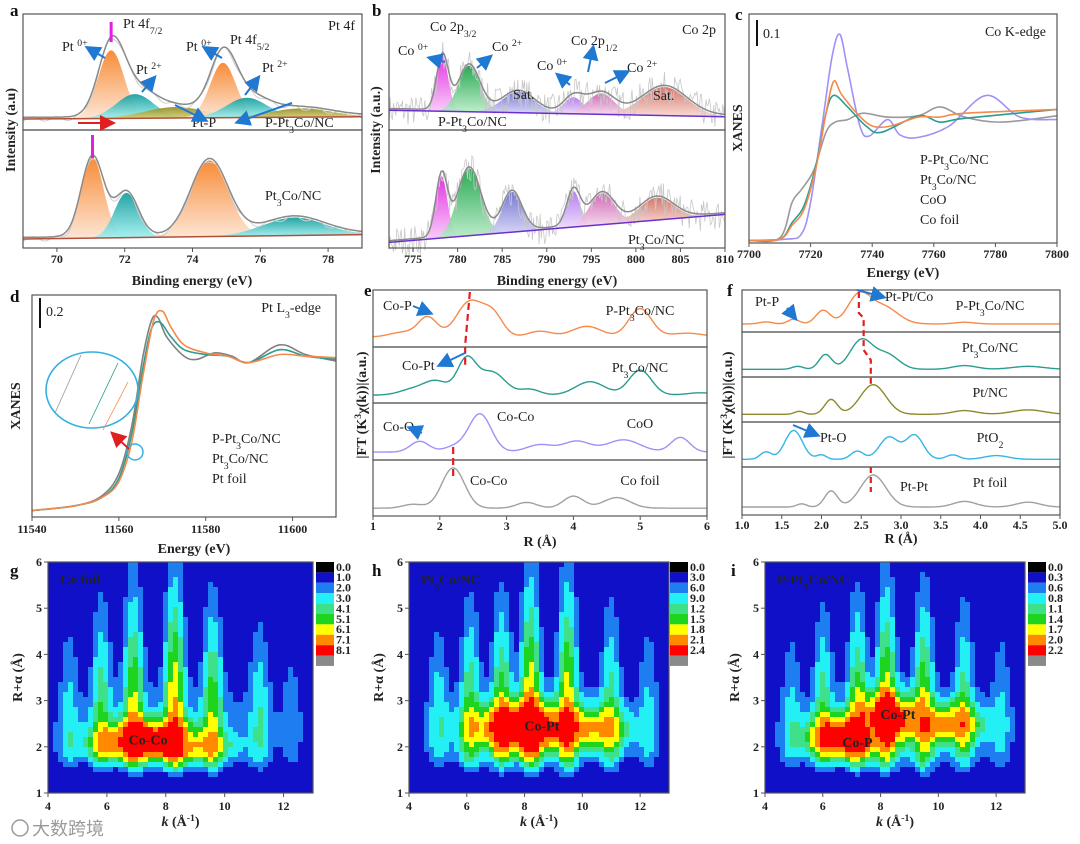 This screenshot has width=1080, height=844. What do you see at coordinates (343, 640) in the screenshot?
I see `colorbar-label: 7.1` at bounding box center [343, 640].